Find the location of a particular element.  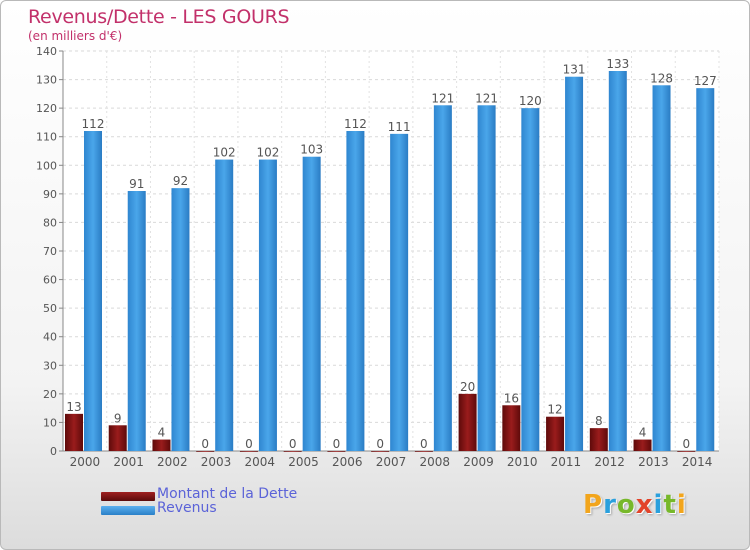

chart-title: Revenus/Dette - LES GOURS is located at coordinates (159, 17).